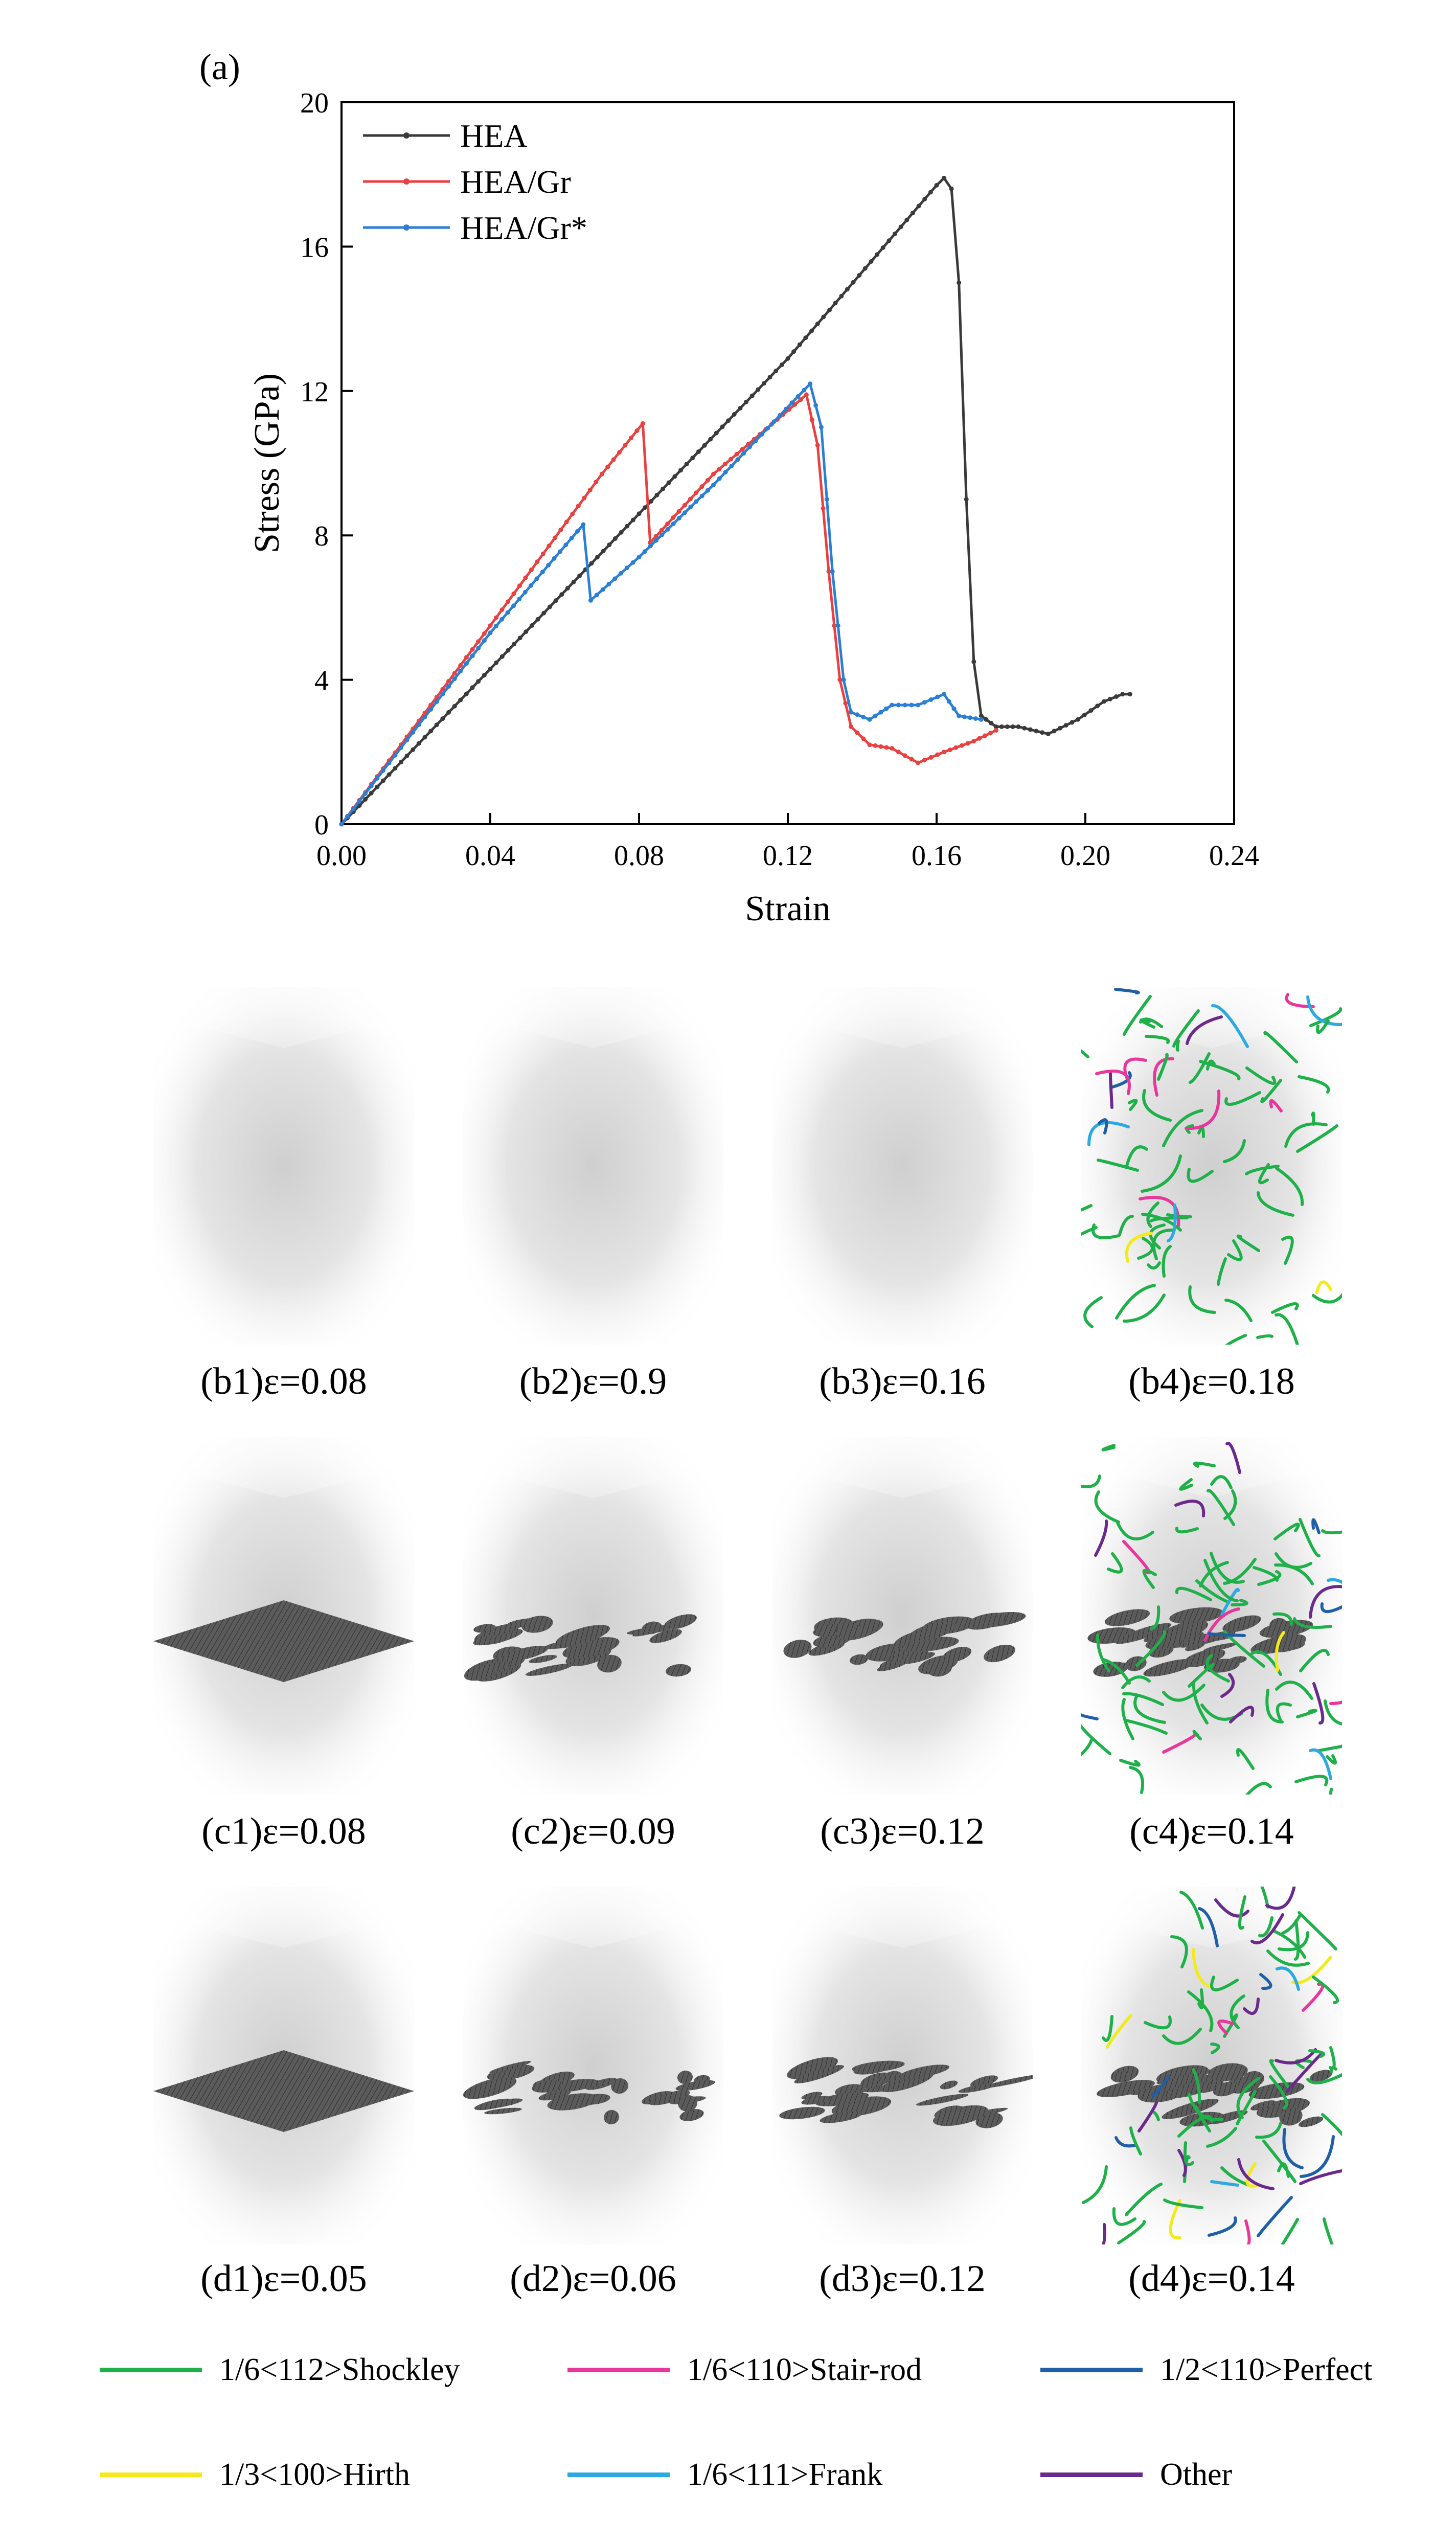  What do you see at coordinates (283, 1381) in the screenshot?
I see `panel-caption-b1: (b1)ε=0.08` at bounding box center [283, 1381].